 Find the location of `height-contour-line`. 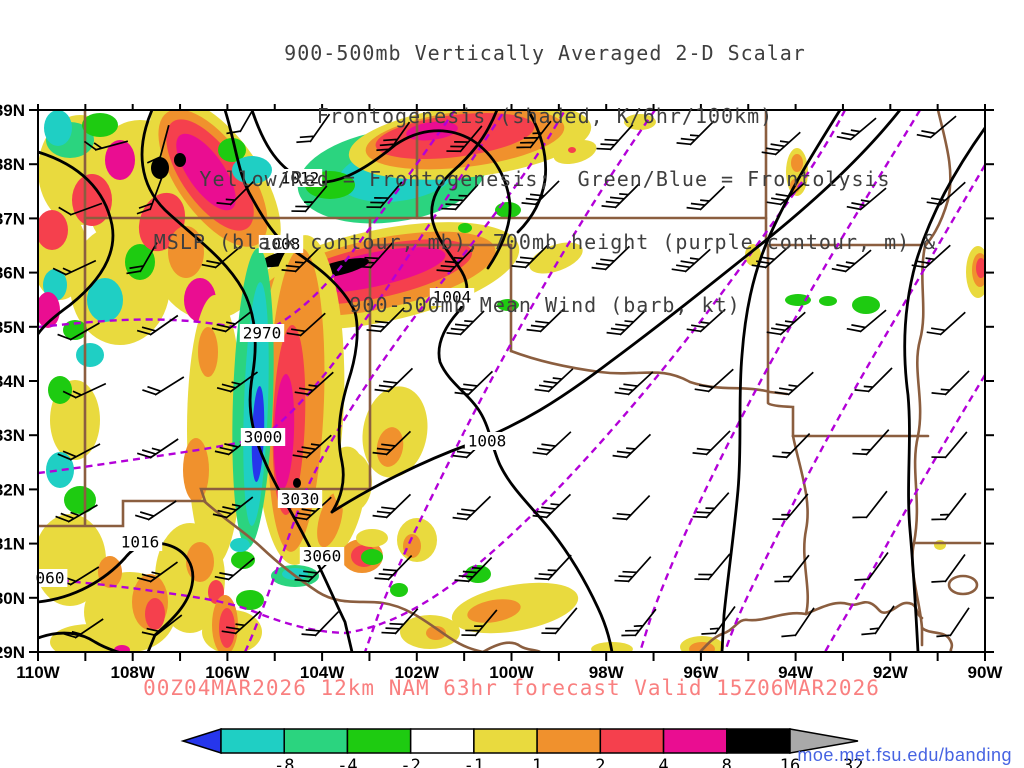

height-contour-line is located at coordinates (904, 513).